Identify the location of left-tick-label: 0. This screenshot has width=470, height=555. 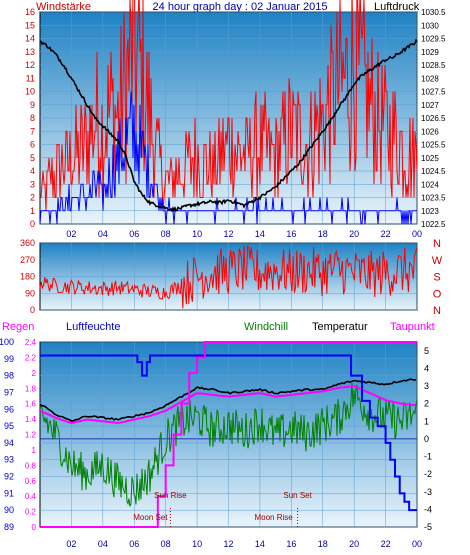
(32, 224).